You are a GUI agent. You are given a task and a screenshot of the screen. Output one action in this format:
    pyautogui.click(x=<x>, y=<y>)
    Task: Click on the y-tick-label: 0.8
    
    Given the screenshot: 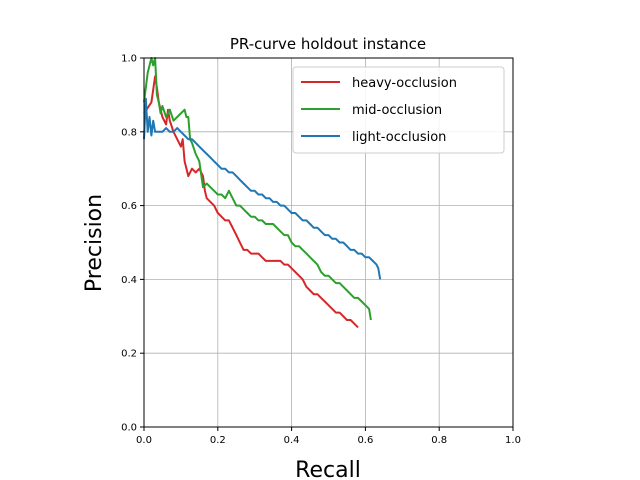 What is the action you would take?
    pyautogui.click(x=129, y=132)
    